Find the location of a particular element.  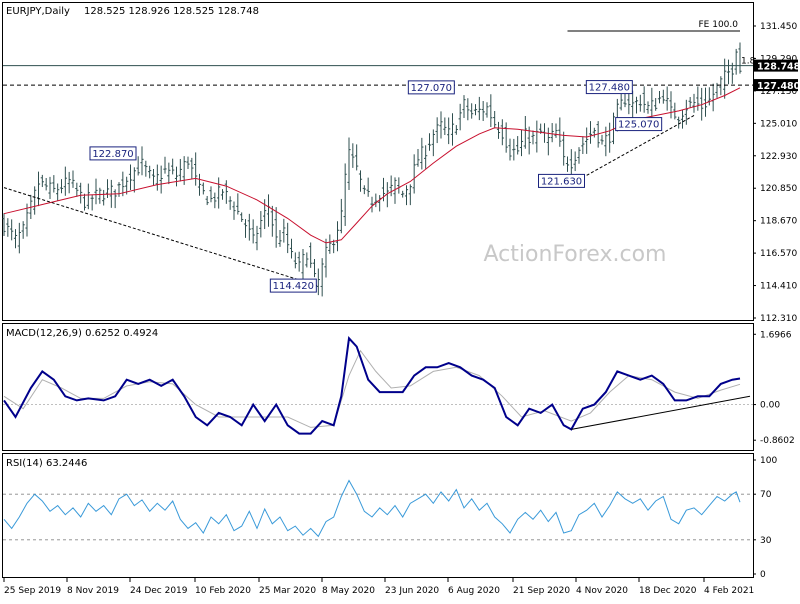

x-tick-label: 6 Aug 2020 is located at coordinates (474, 591).